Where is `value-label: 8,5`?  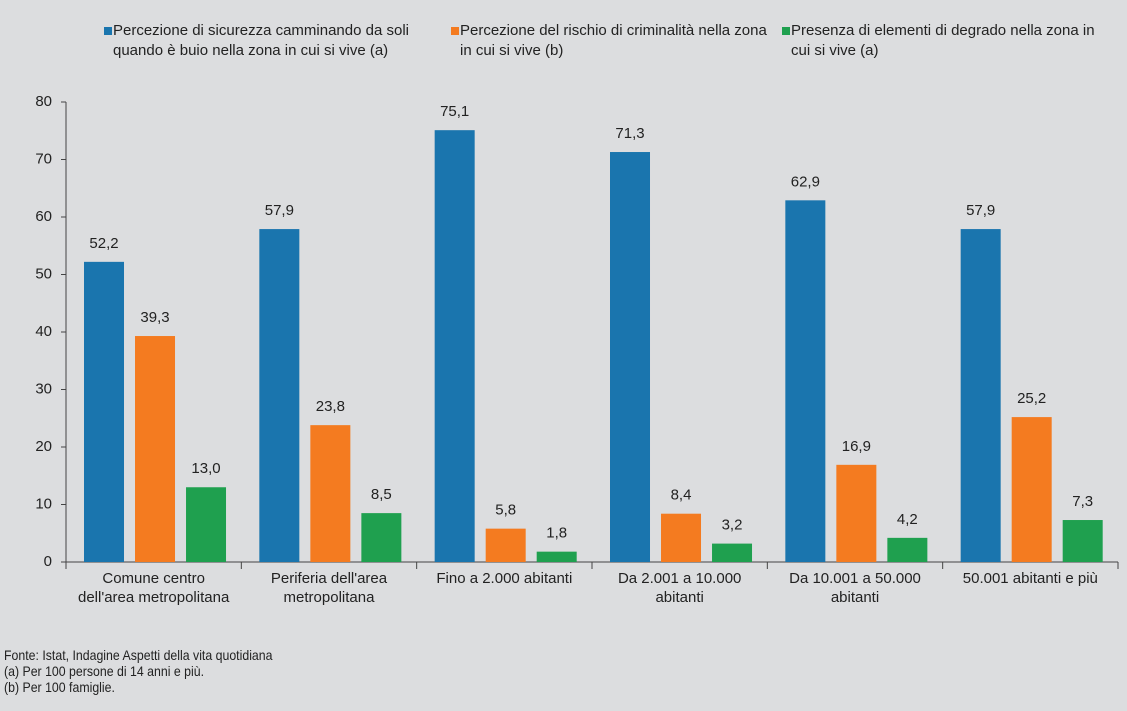 value-label: 8,5 is located at coordinates (381, 494).